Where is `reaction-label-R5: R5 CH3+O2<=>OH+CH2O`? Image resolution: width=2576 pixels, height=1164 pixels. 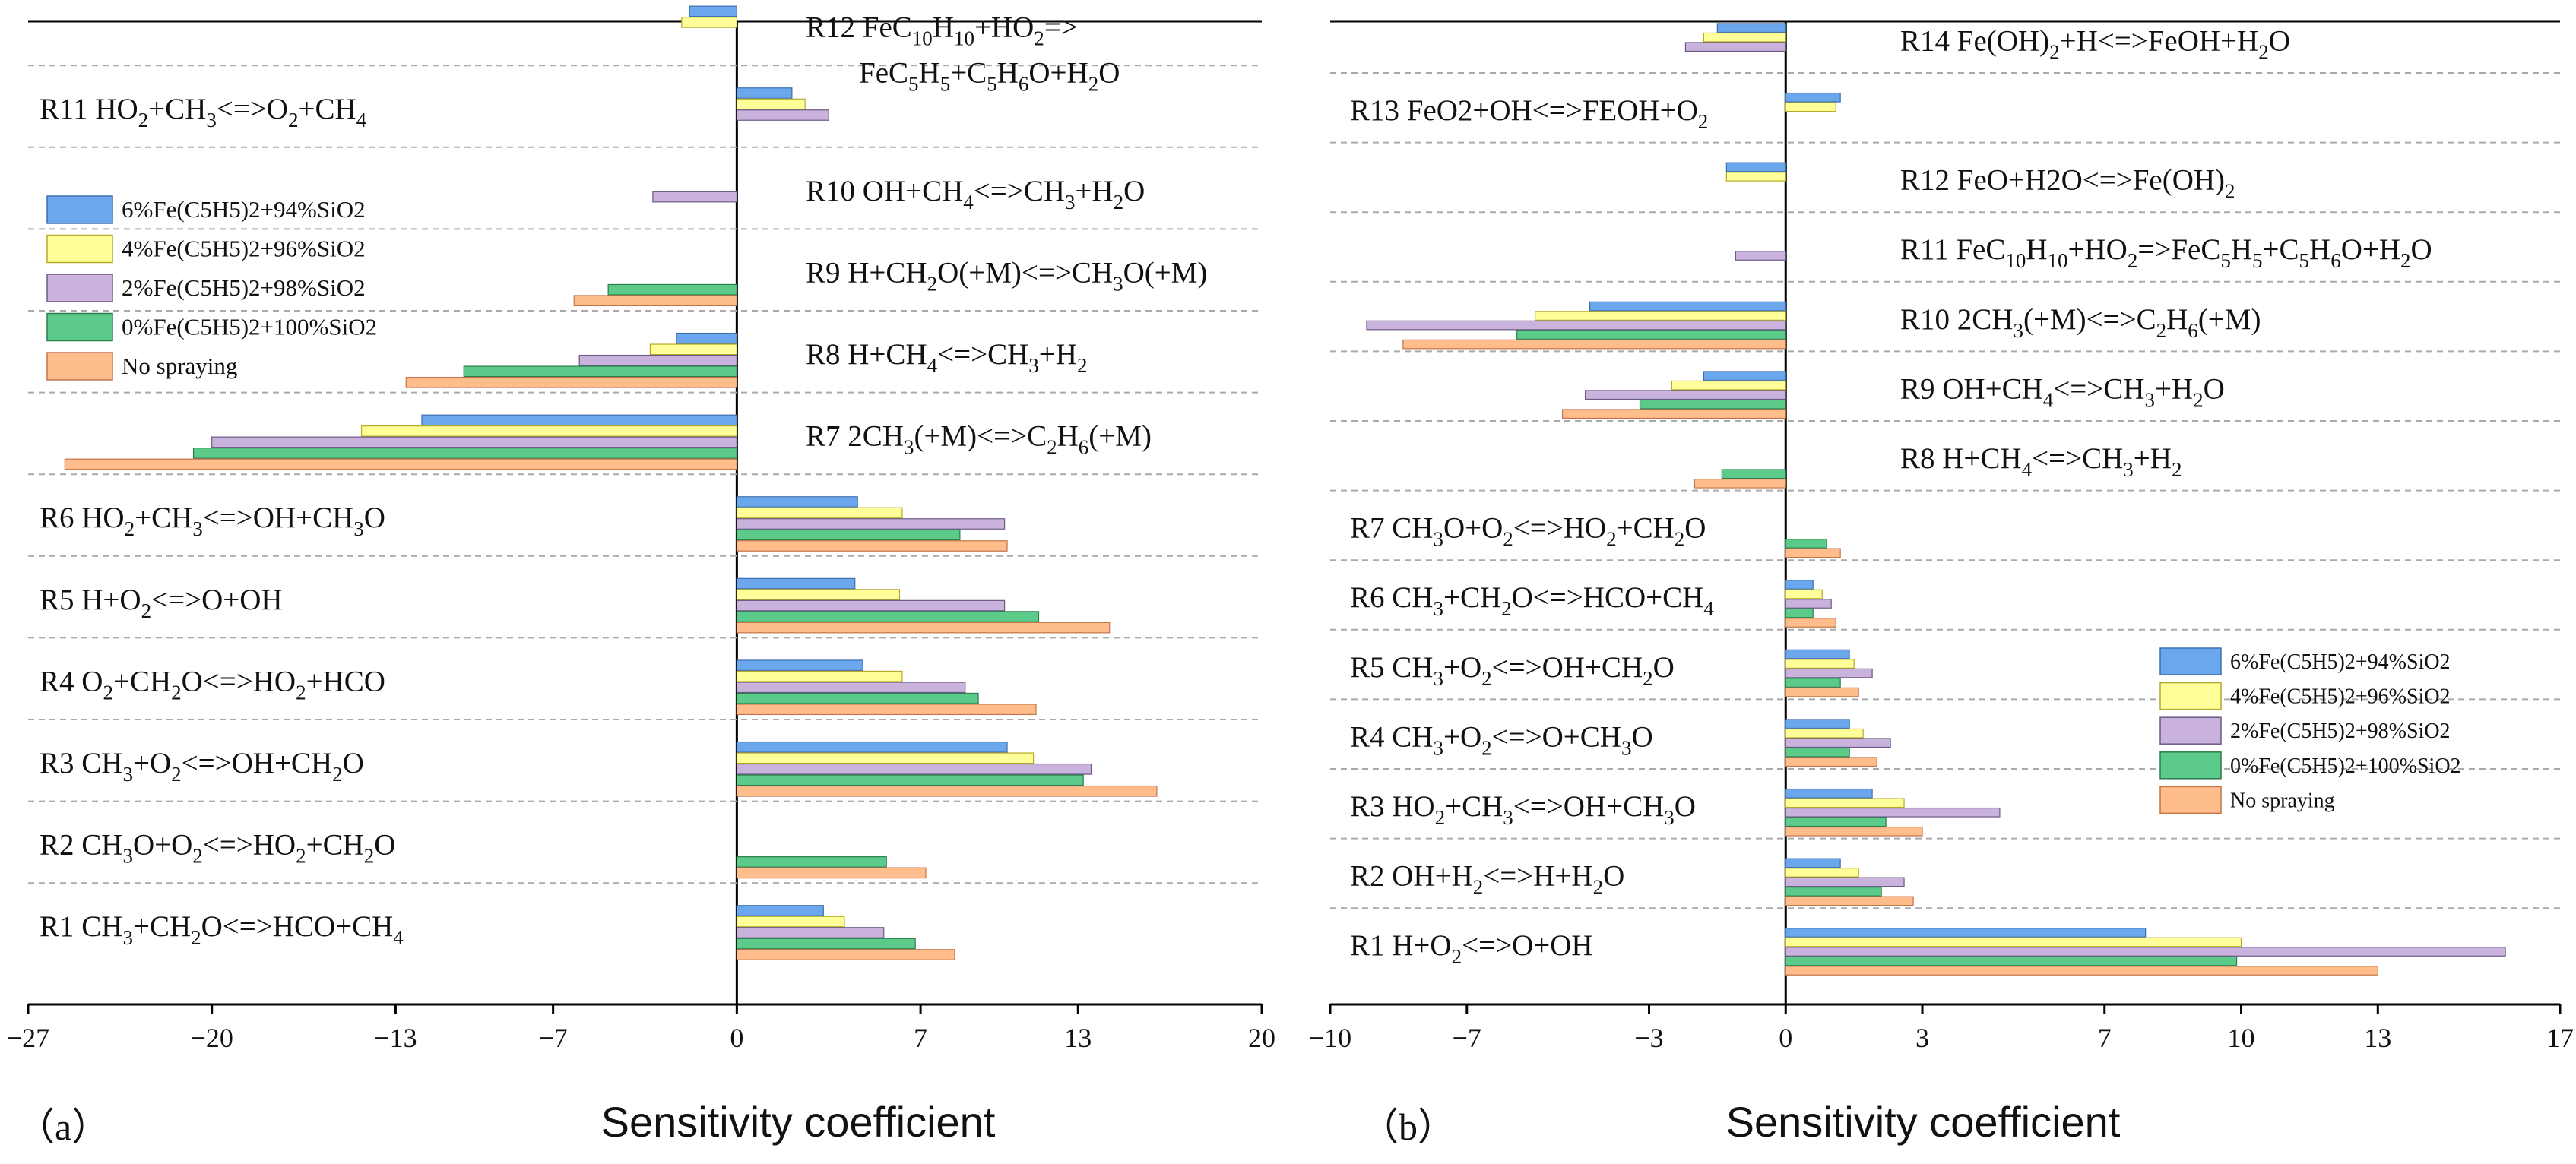
reaction-label-R5: R5 CH3+O2<=>OH+CH2O is located at coordinates (1512, 670).